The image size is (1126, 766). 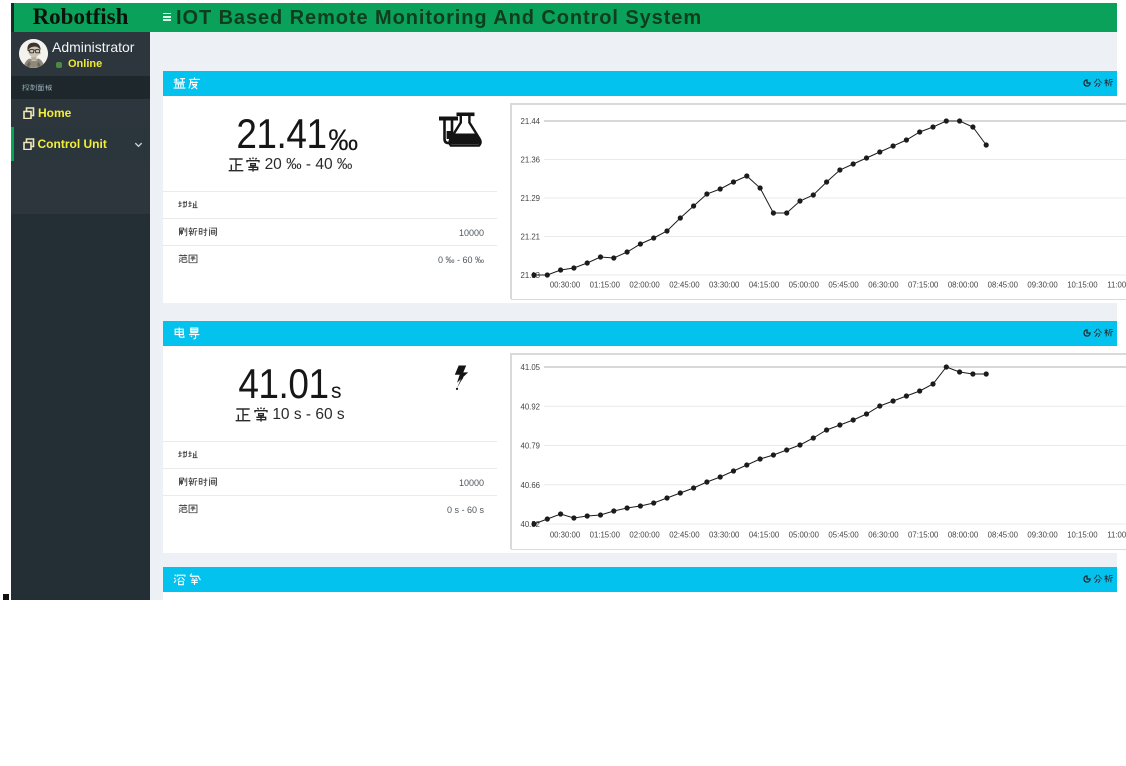 I want to click on svg-text: 41.05, so click(x=530, y=367).